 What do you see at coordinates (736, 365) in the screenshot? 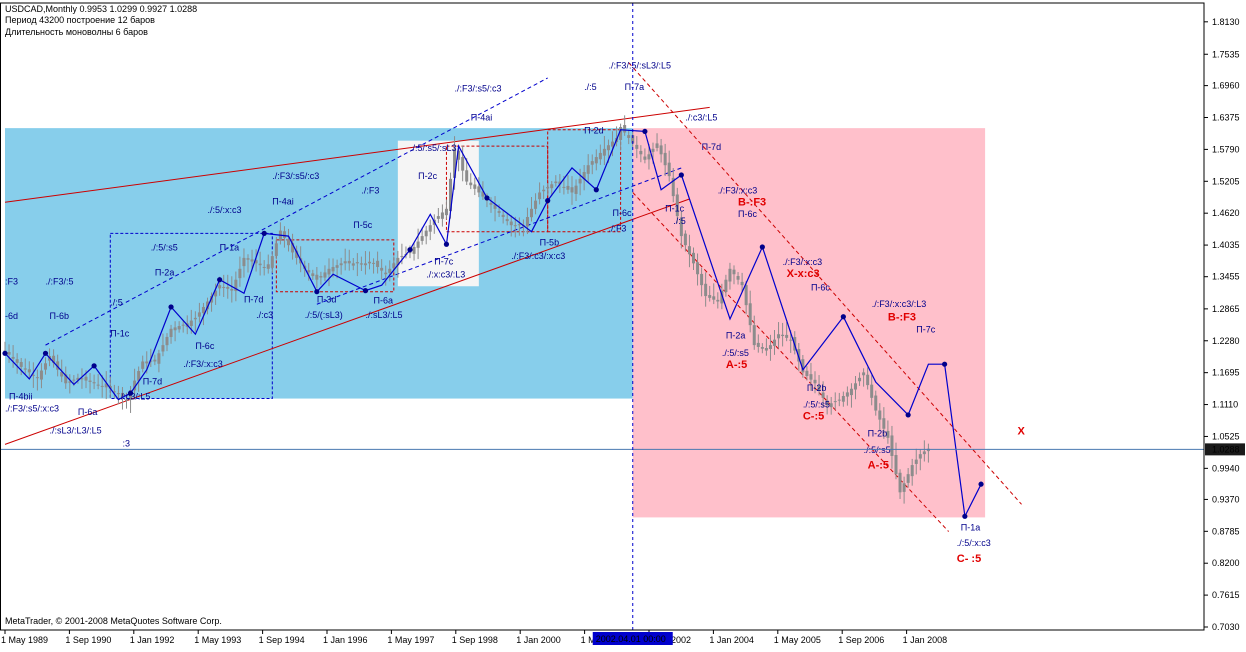
I see `wave-label: A-:5` at bounding box center [736, 365].